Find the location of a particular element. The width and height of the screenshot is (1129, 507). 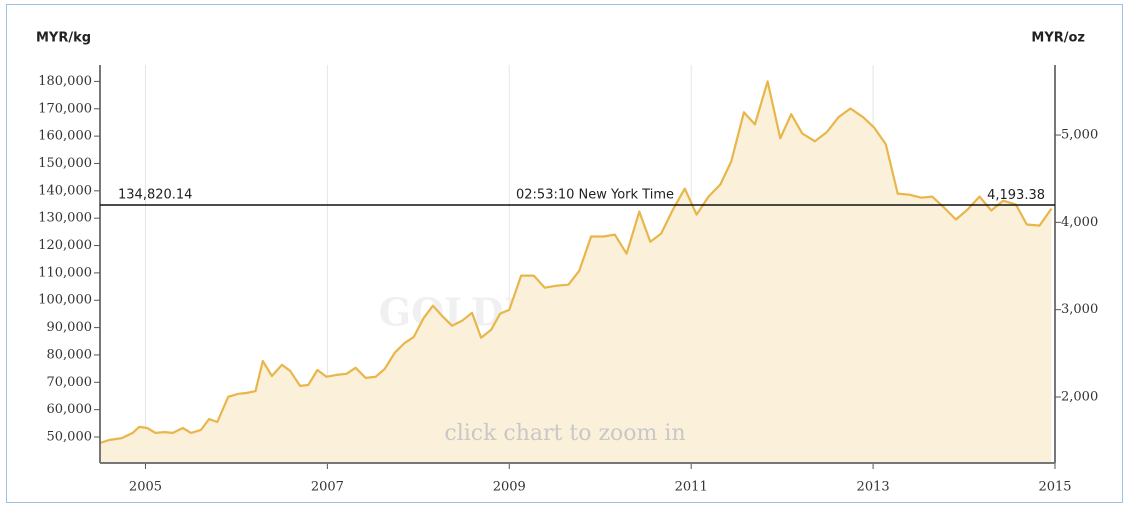

y-tick-label: 130,000 is located at coordinates (65, 218).